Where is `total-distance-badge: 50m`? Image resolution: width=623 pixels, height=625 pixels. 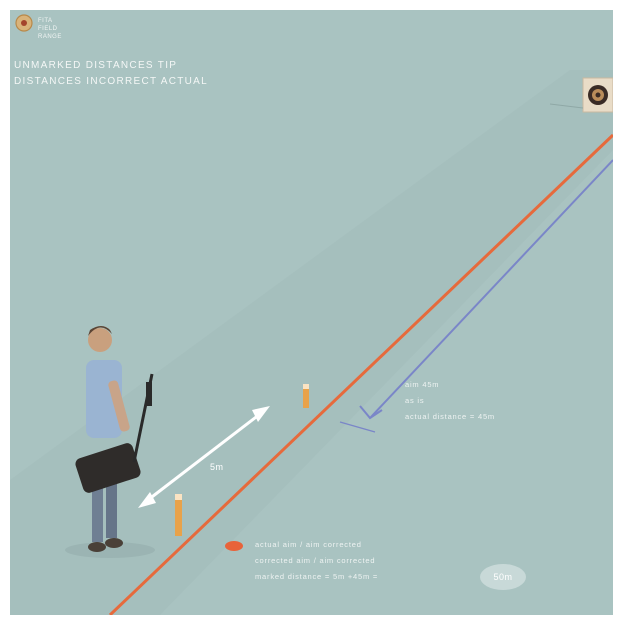
total-distance-badge: 50m is located at coordinates (503, 577).